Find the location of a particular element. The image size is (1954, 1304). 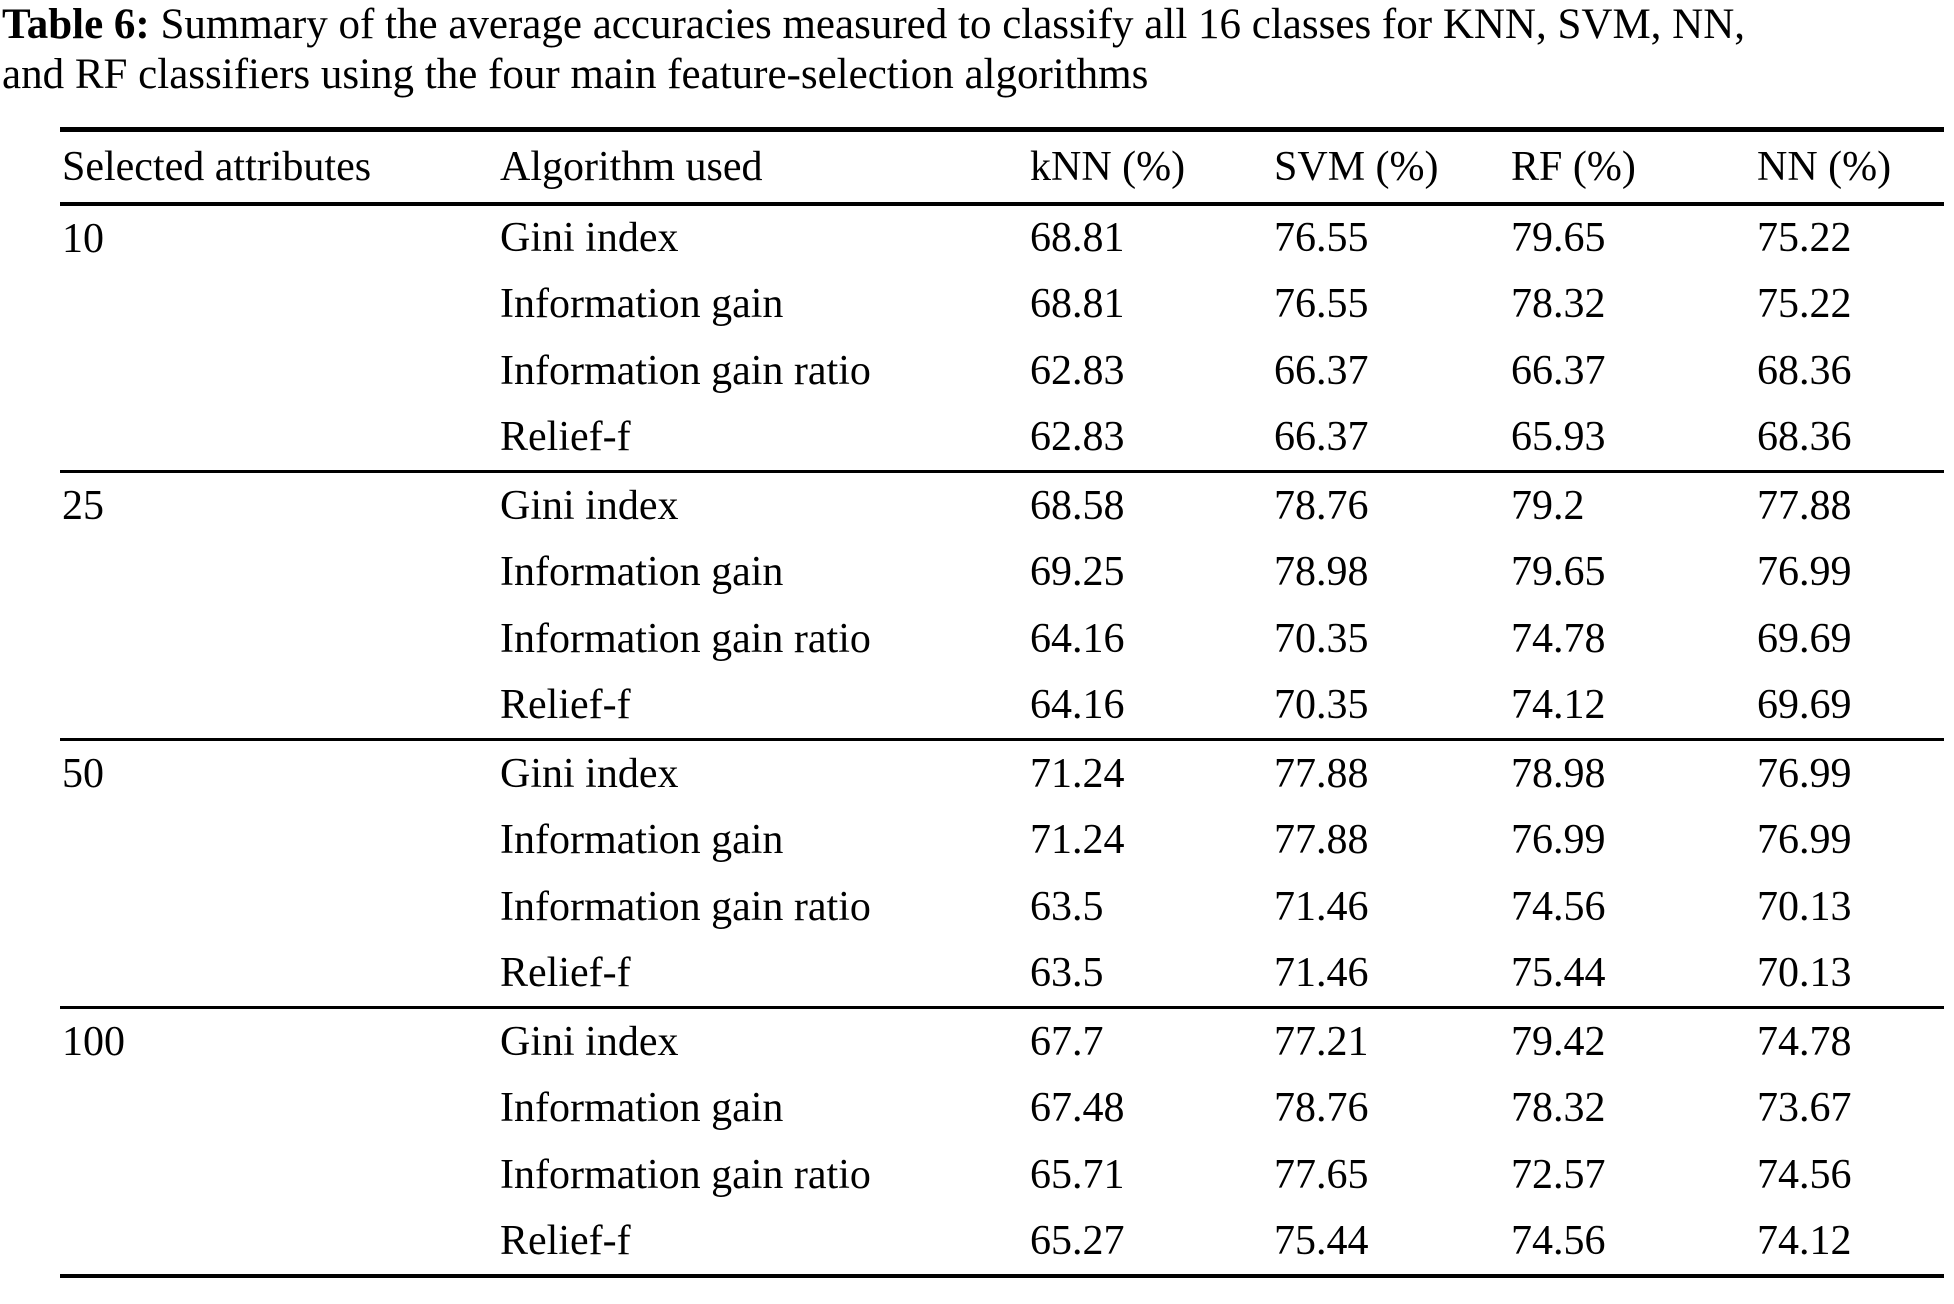

nn-value: 74.78 is located at coordinates (1849, 1040).